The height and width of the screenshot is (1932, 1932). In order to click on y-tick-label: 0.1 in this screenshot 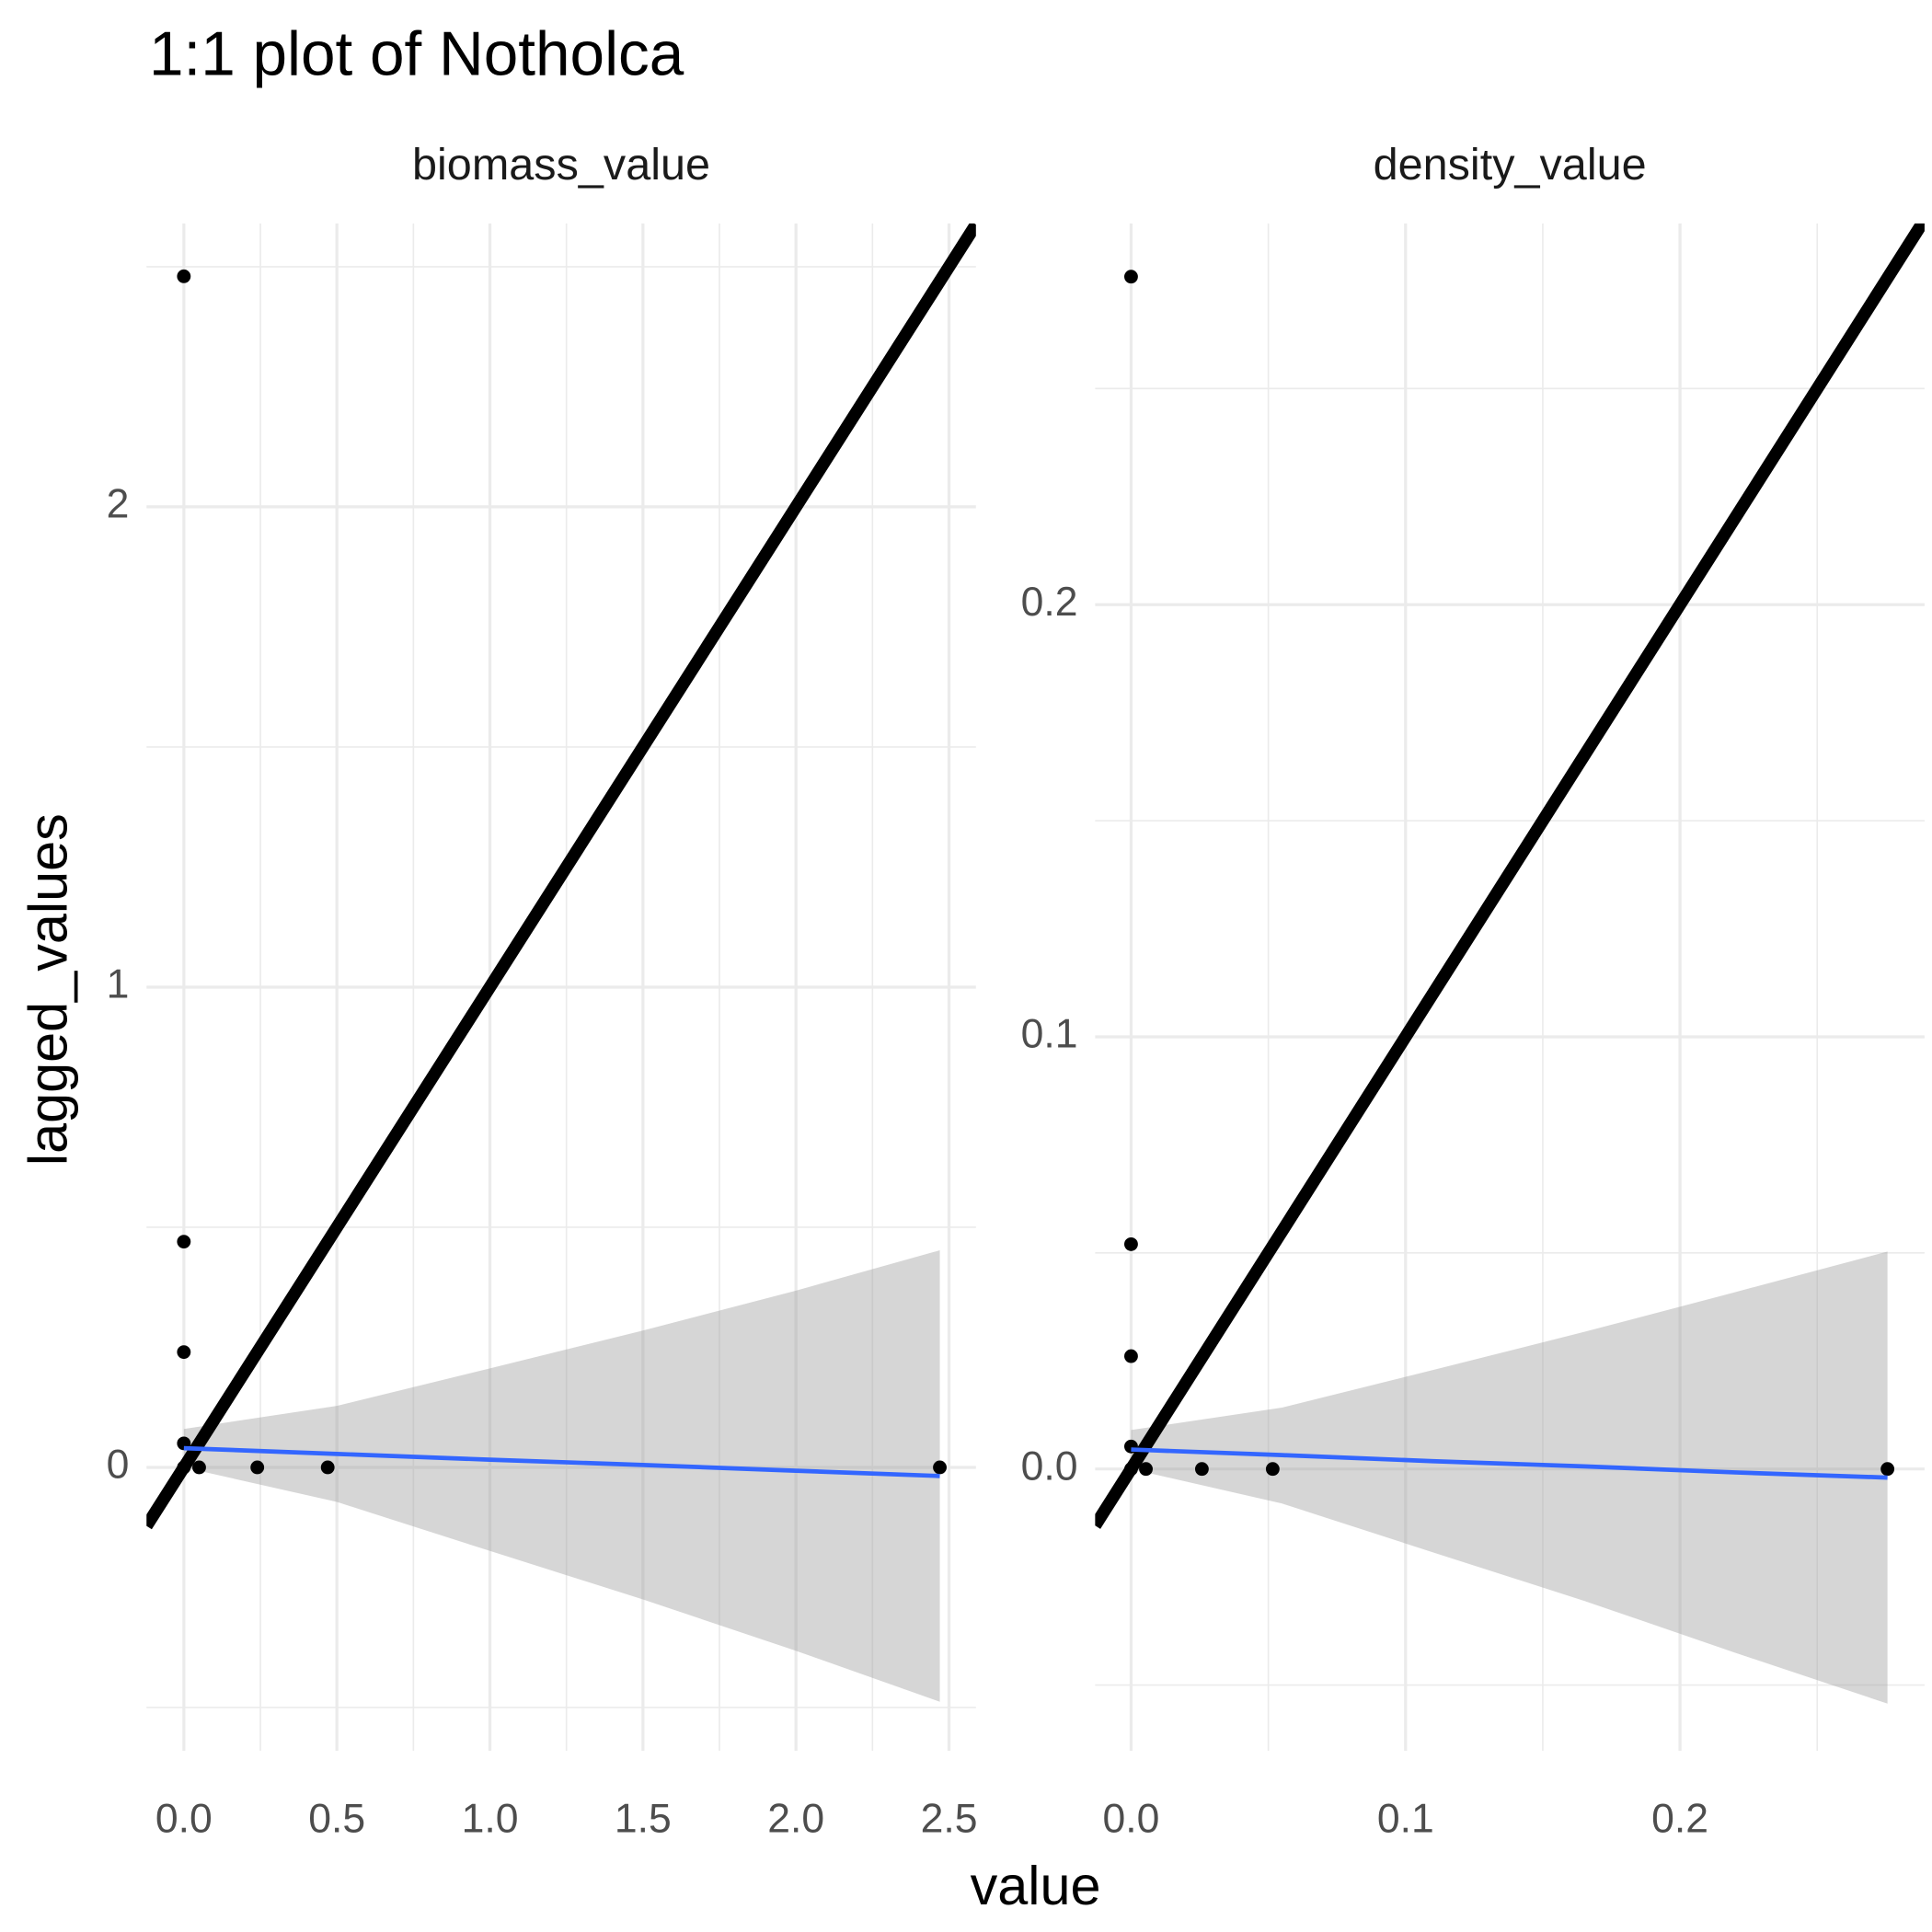, I will do `click(1049, 1034)`.